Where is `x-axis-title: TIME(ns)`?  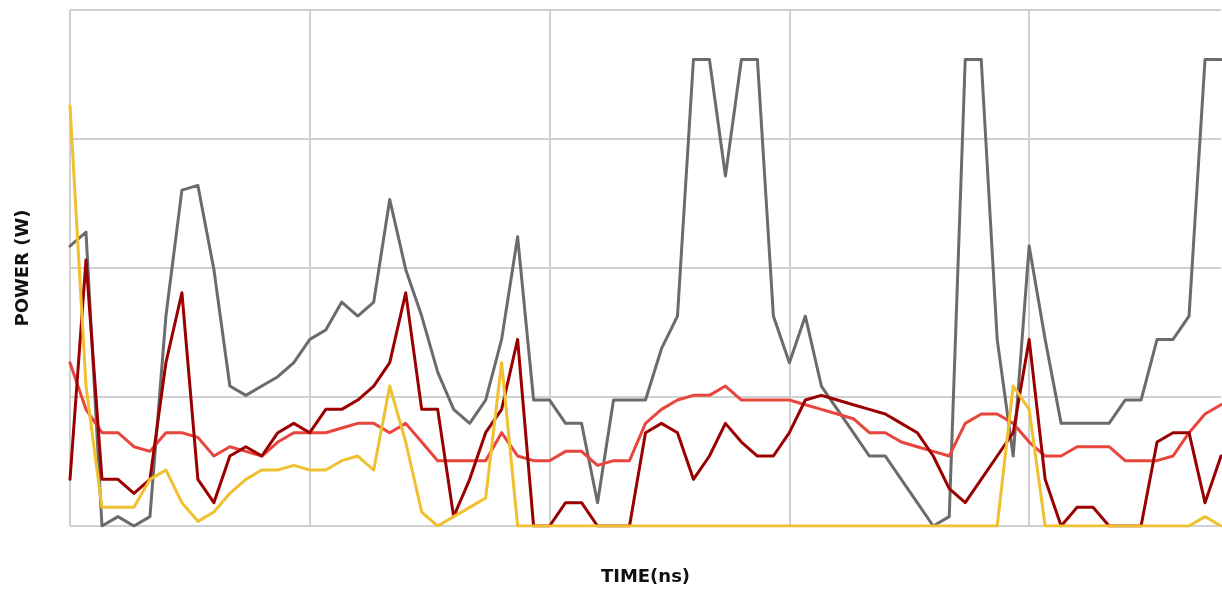
x-axis-title: TIME(ns) is located at coordinates (645, 575).